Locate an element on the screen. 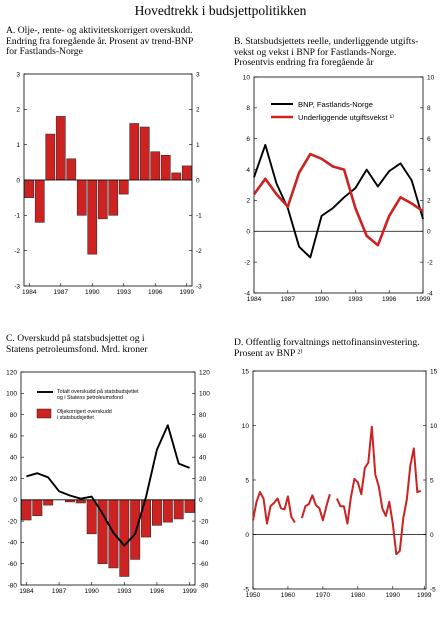  y-tick-label-right: -60 is located at coordinates (204, 564).